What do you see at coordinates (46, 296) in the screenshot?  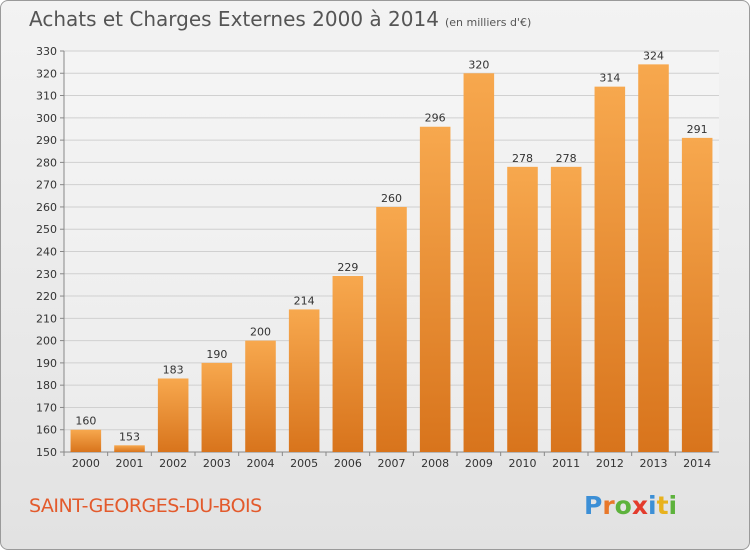 I see `y-tick-label: 220` at bounding box center [46, 296].